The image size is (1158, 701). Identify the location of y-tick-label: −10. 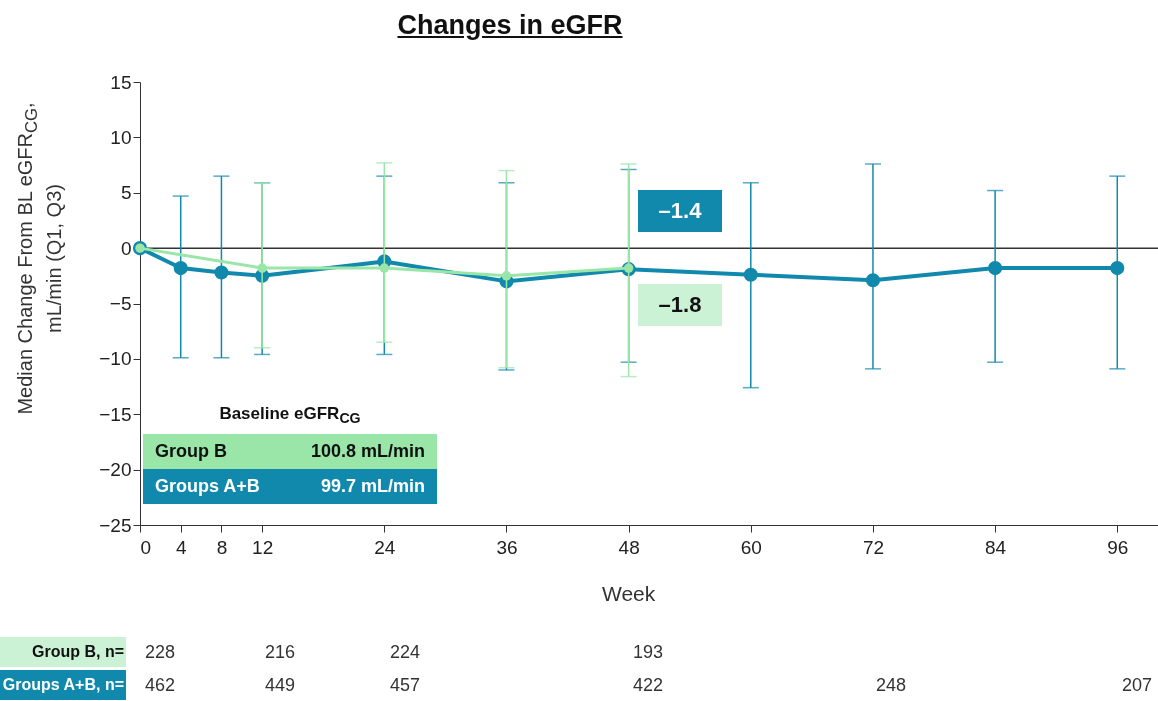
(115, 359).